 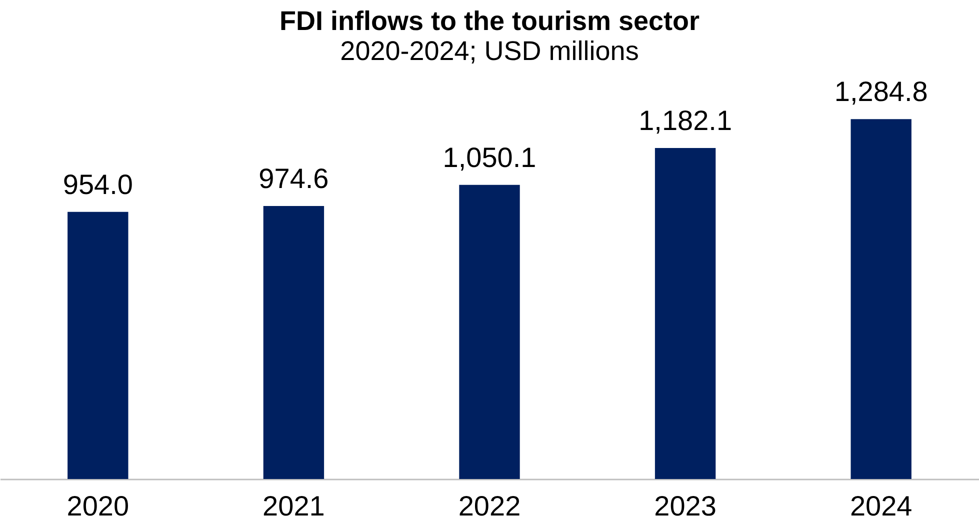 I want to click on x-tick-label: 2024, so click(x=881, y=506).